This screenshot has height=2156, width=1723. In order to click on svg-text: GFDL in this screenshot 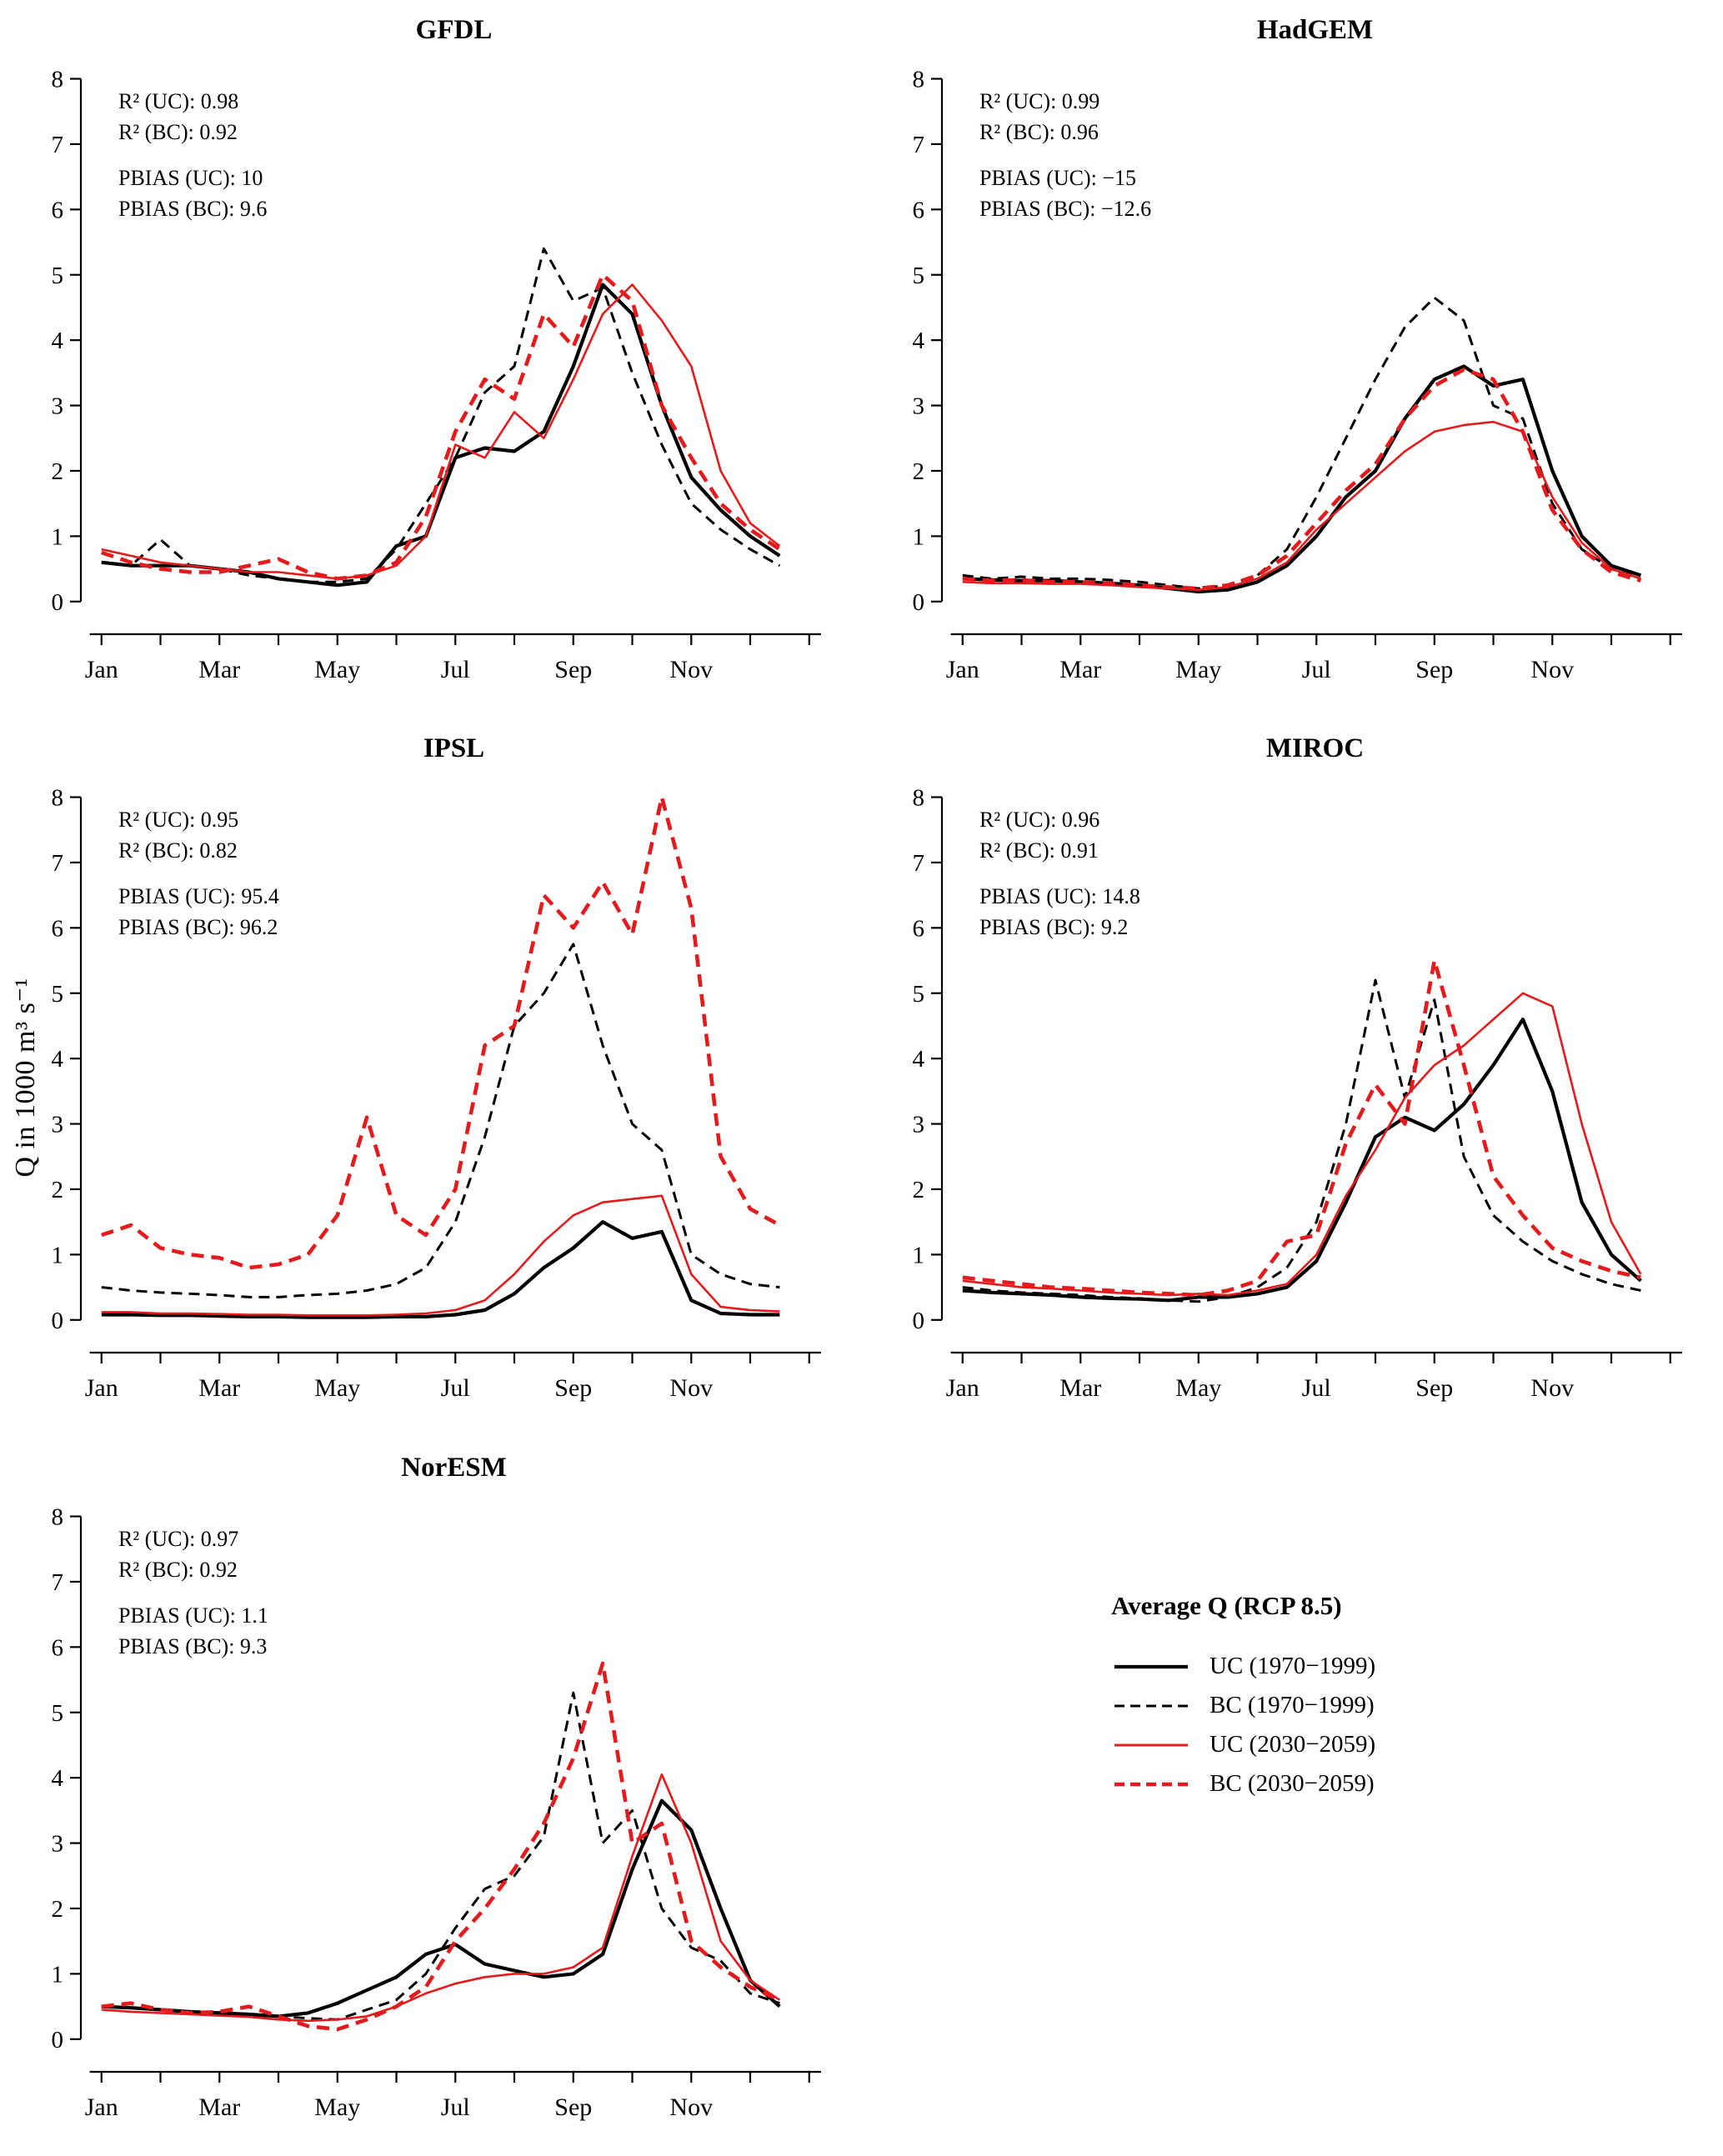, I will do `click(453, 30)`.